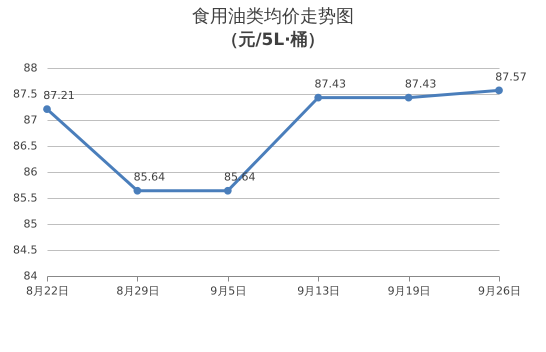 The image size is (546, 352). What do you see at coordinates (25, 146) in the screenshot?
I see `y-tick-label: 86.5` at bounding box center [25, 146].